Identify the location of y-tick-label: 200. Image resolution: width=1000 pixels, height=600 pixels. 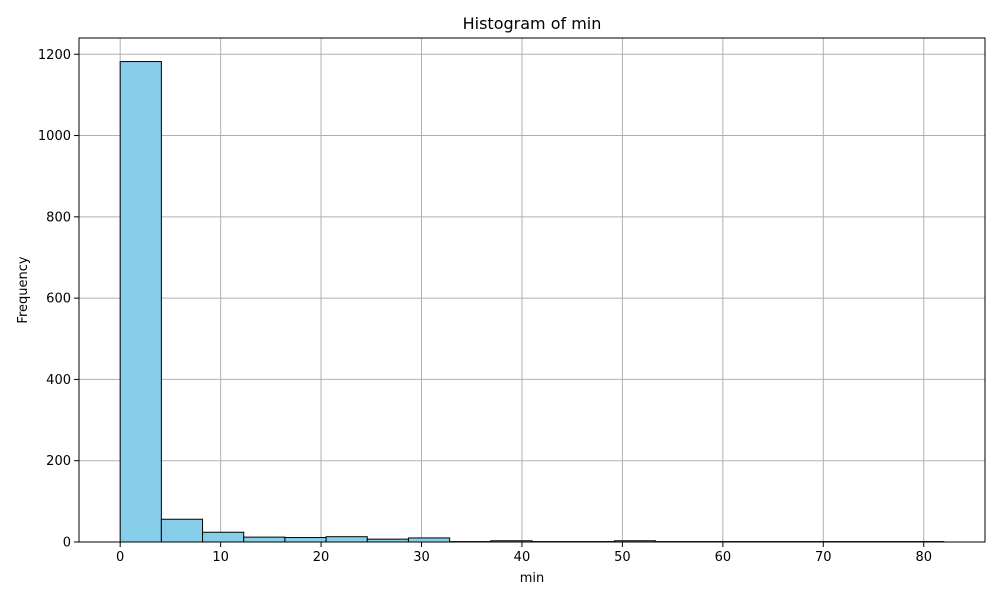
(58, 461).